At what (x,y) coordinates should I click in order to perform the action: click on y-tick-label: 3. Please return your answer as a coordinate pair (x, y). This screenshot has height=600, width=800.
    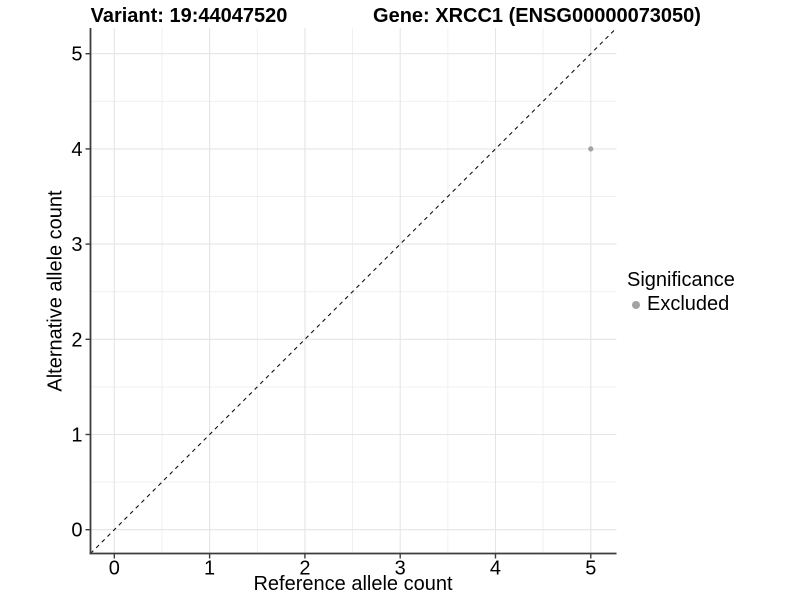
    Looking at the image, I should click on (76, 245).